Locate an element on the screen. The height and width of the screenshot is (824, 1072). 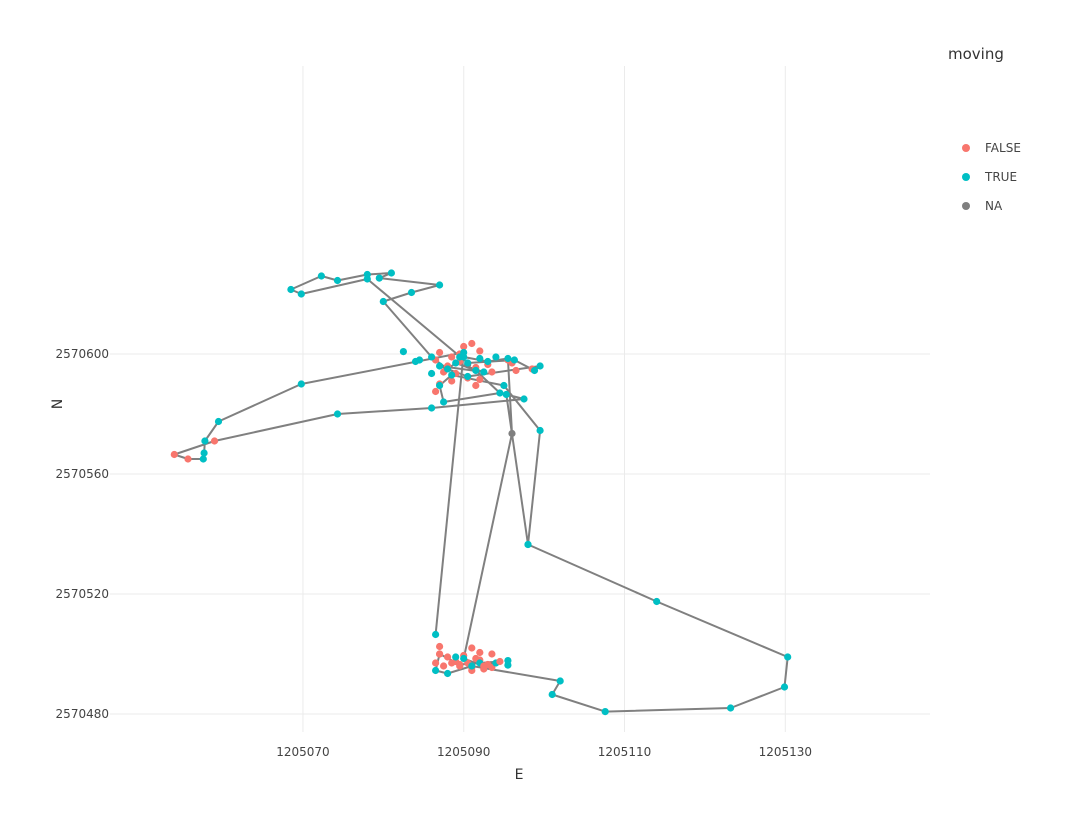
legend-label-na: NA is located at coordinates (994, 205).